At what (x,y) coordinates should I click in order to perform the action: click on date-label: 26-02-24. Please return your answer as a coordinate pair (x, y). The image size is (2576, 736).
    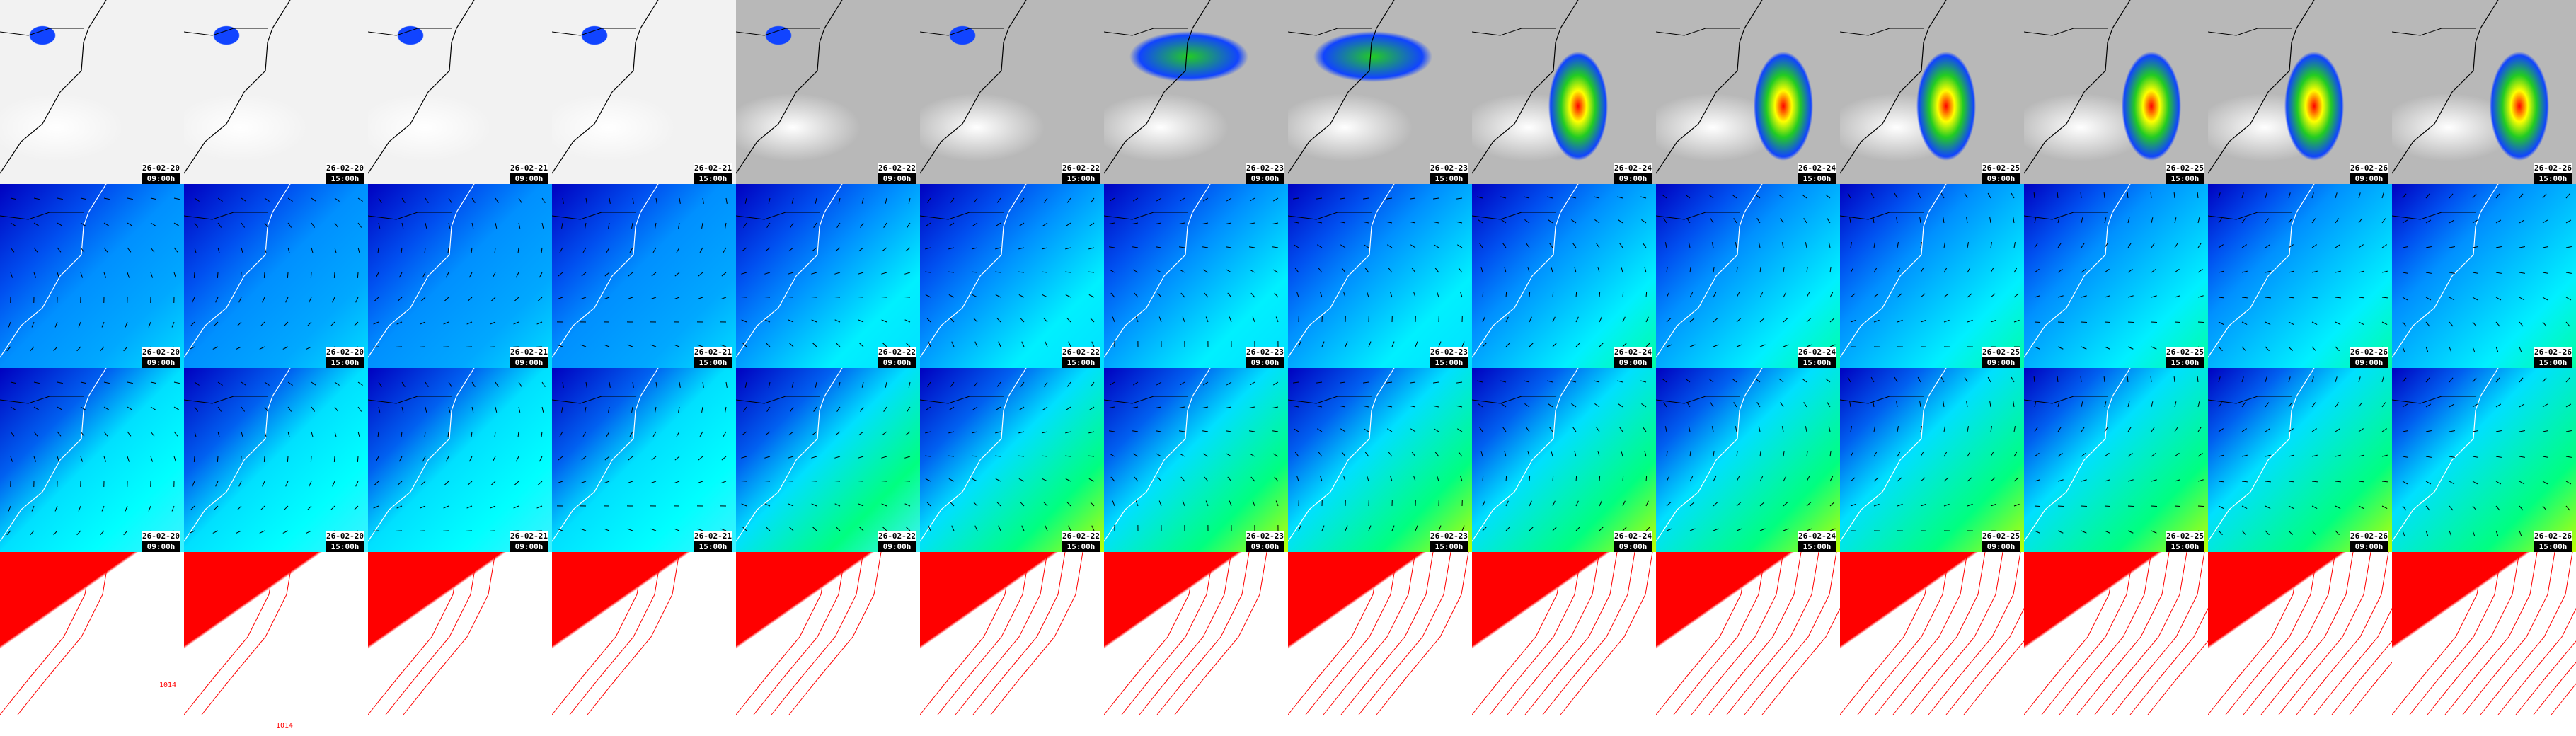
    Looking at the image, I should click on (1817, 352).